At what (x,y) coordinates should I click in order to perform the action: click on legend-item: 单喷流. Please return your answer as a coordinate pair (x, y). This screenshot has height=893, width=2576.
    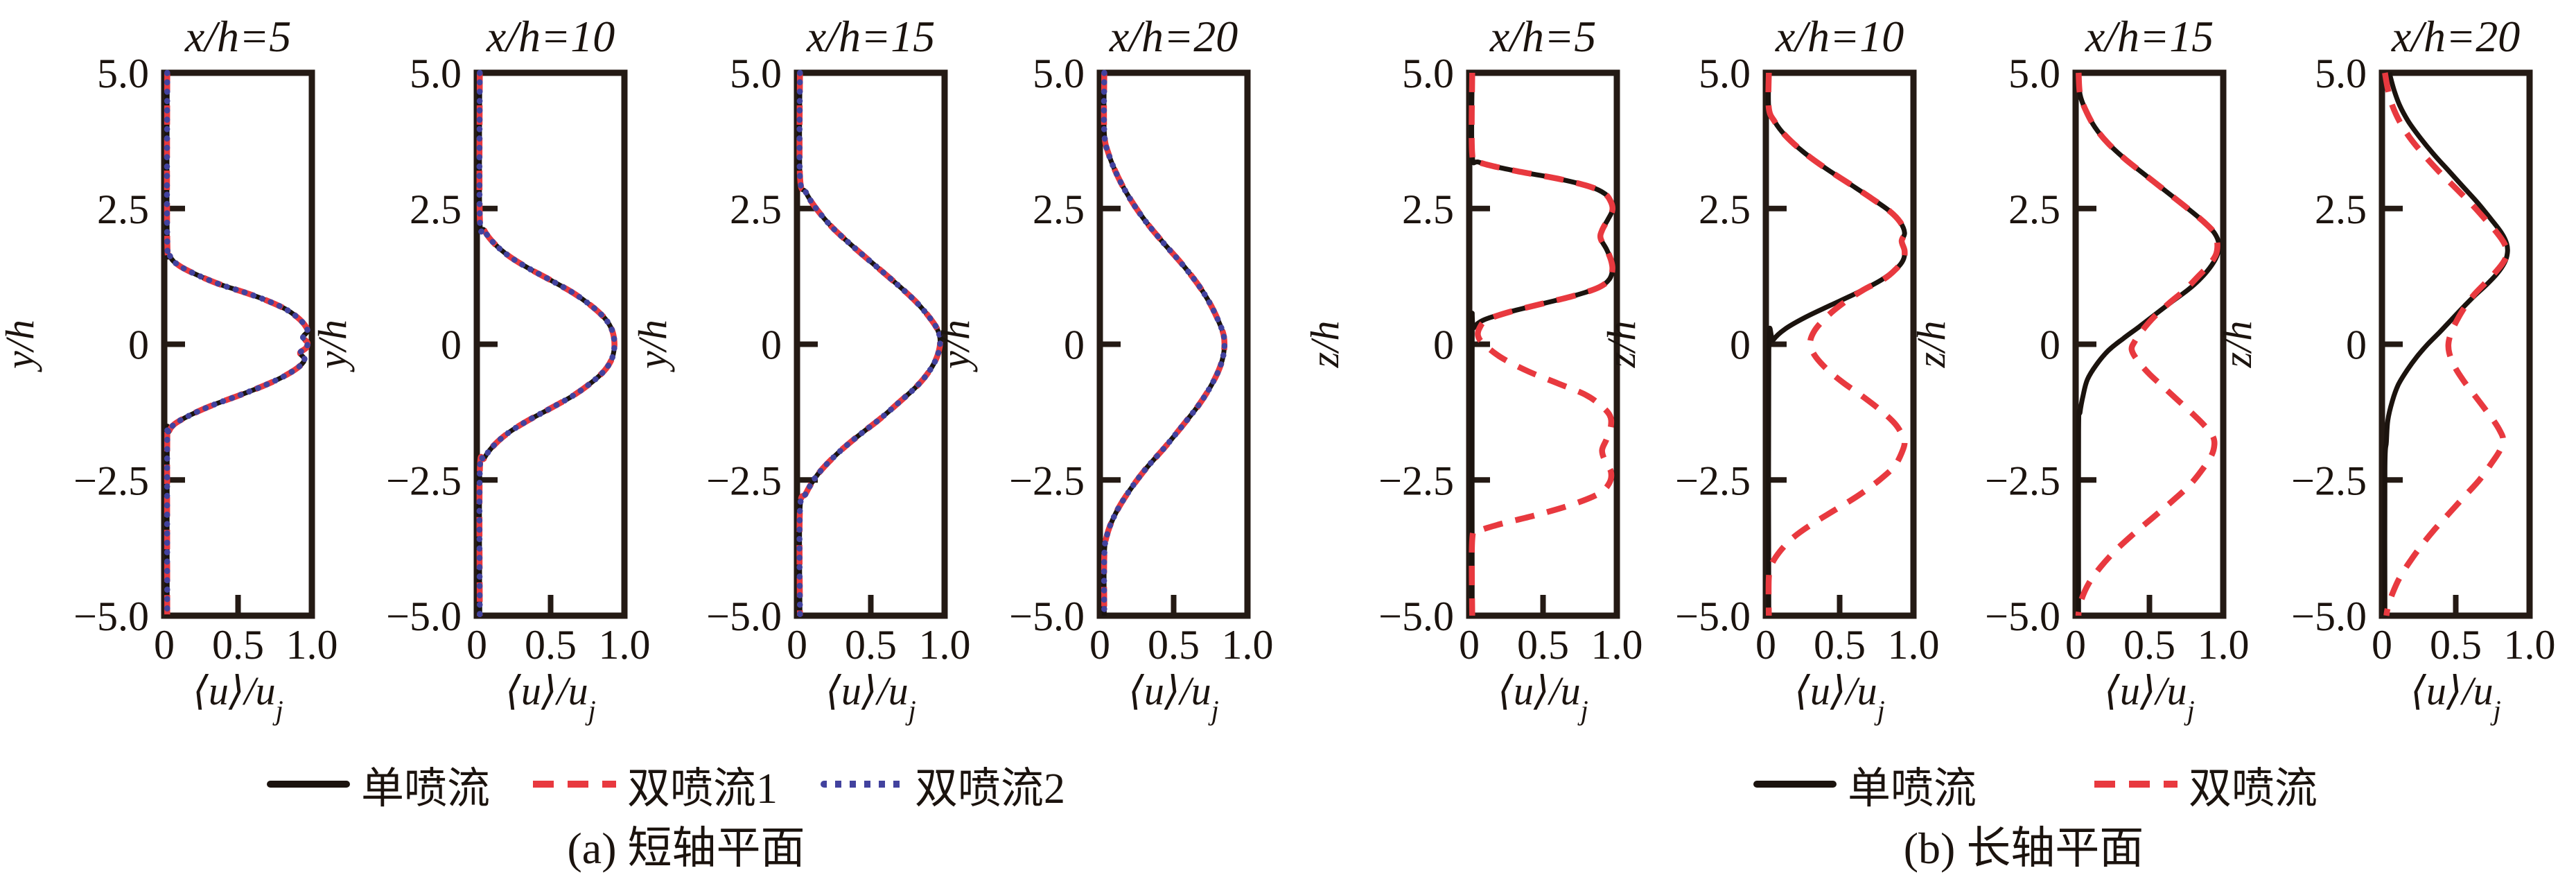
    Looking at the image, I should click on (1865, 784).